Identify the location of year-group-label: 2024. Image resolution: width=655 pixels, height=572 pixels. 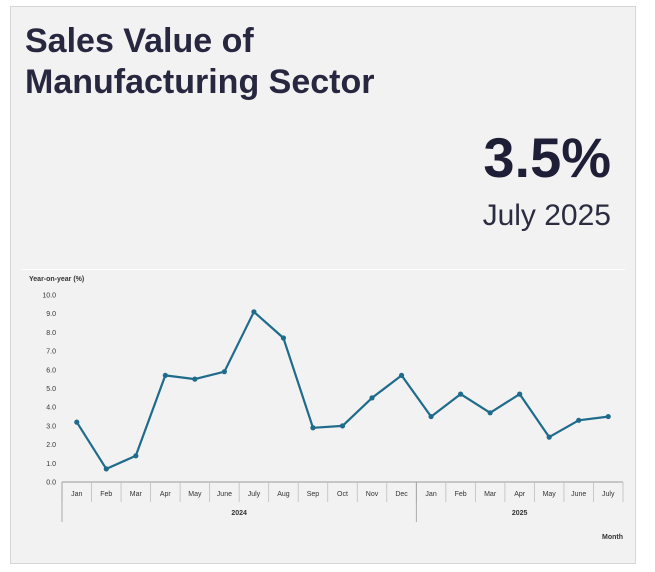
(239, 513).